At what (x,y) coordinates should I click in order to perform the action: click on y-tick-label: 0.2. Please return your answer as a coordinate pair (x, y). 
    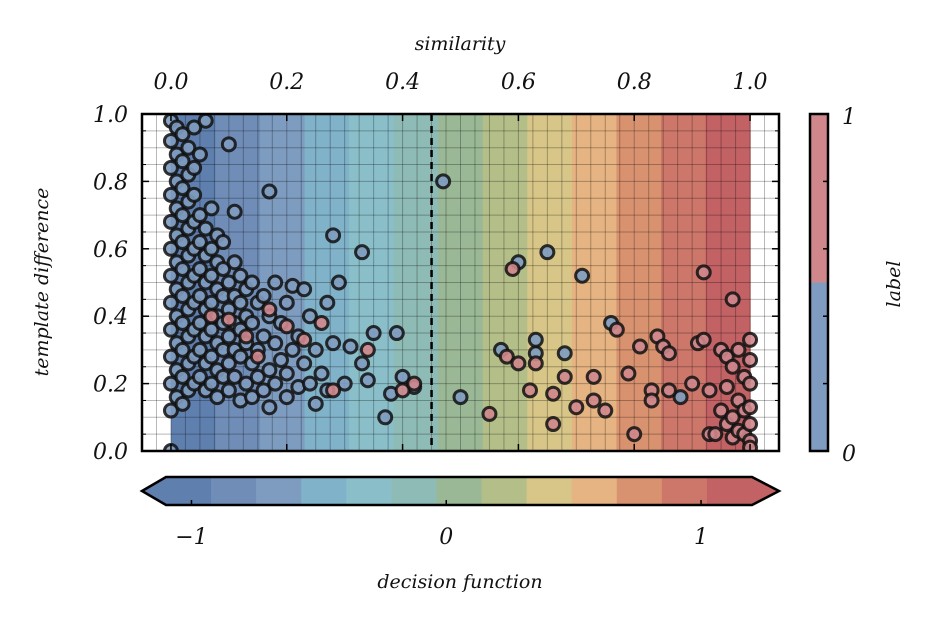
    Looking at the image, I should click on (110, 385).